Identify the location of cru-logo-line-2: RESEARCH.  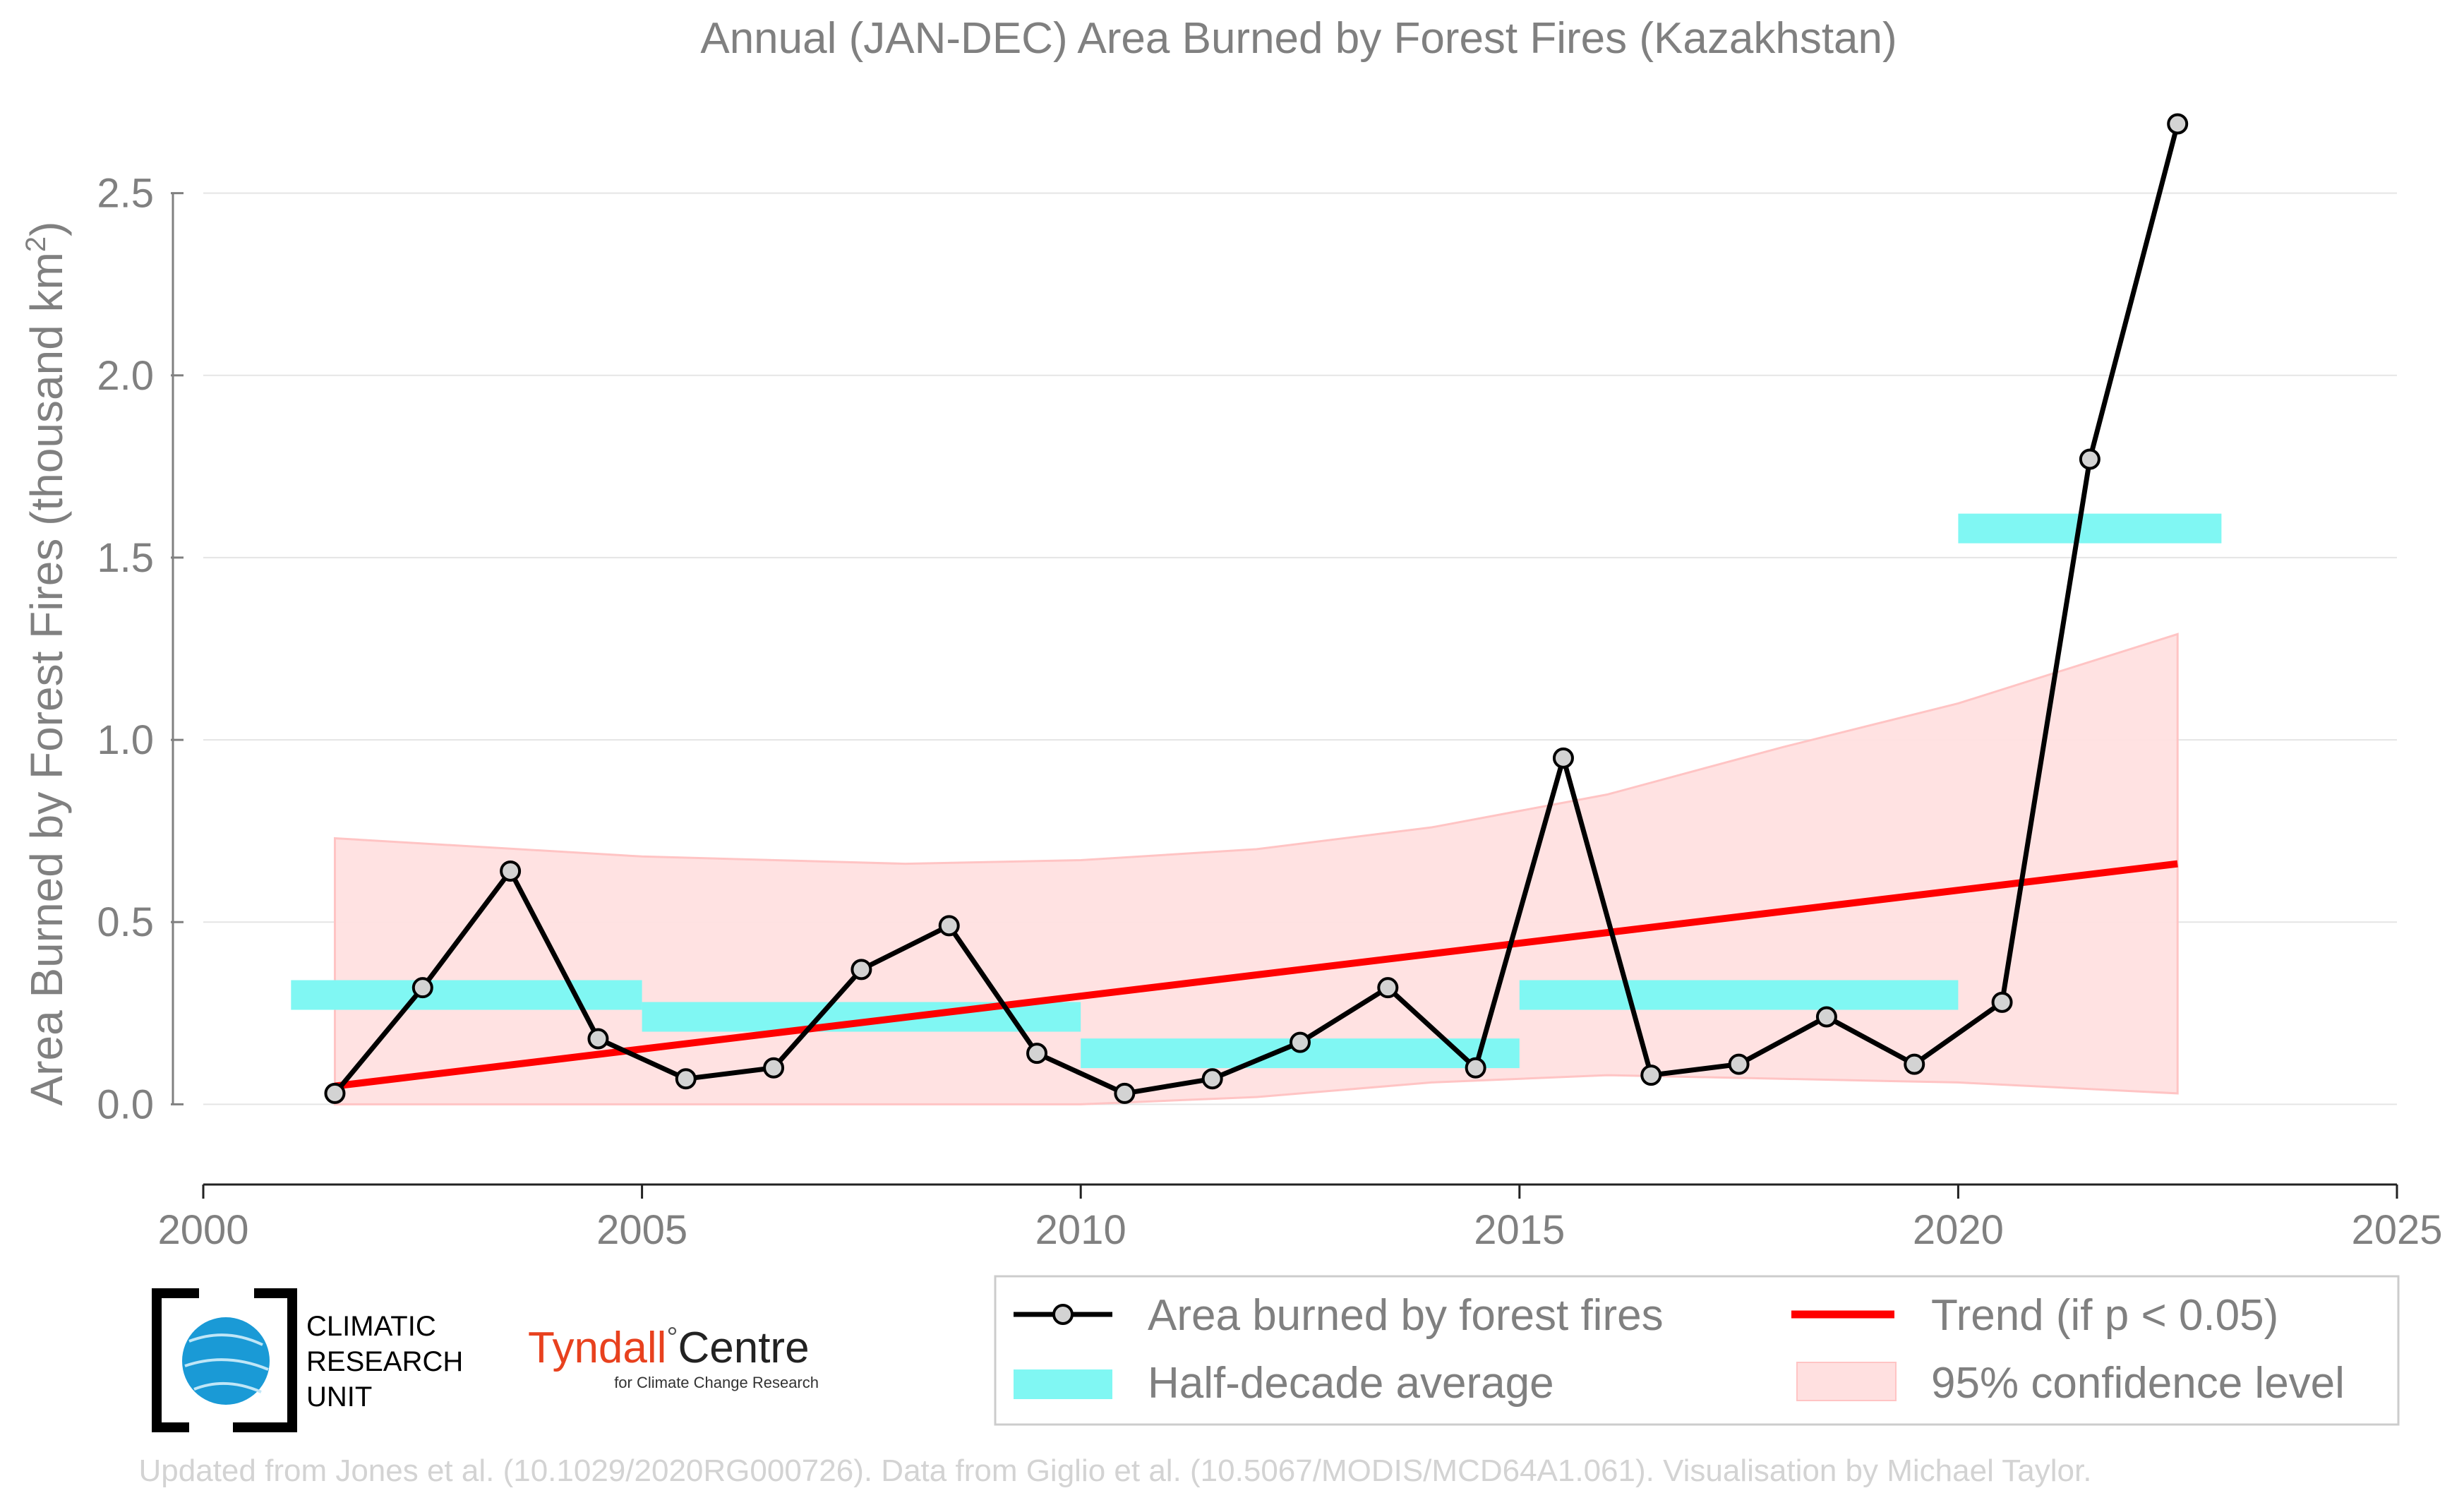
(384, 1361).